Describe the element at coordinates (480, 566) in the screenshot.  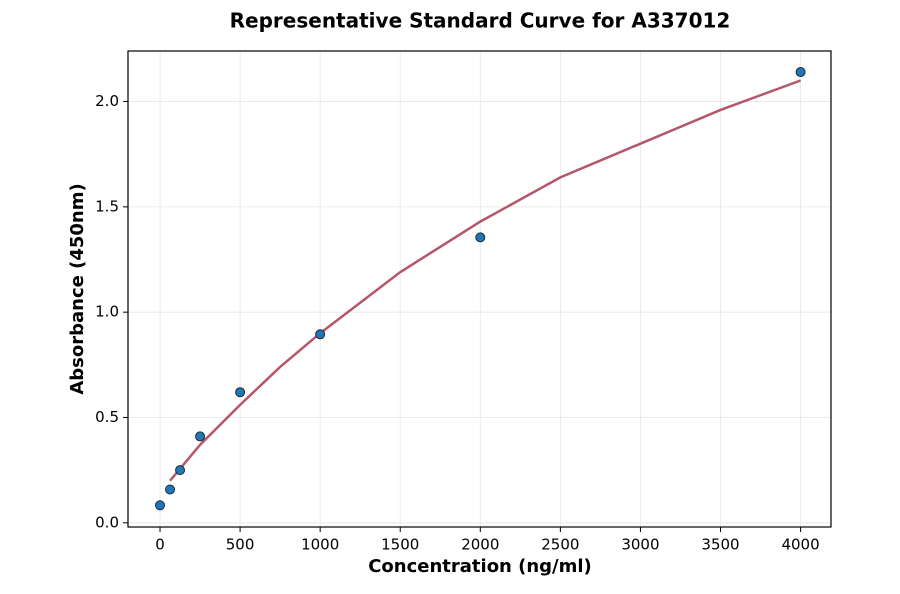
I see `x-axis-label: Concentration (ng/ml)` at that location.